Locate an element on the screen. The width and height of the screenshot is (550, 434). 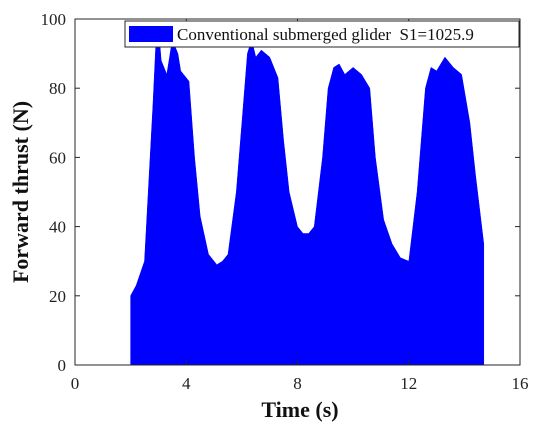
y-tick-label: 40 is located at coordinates (57, 227).